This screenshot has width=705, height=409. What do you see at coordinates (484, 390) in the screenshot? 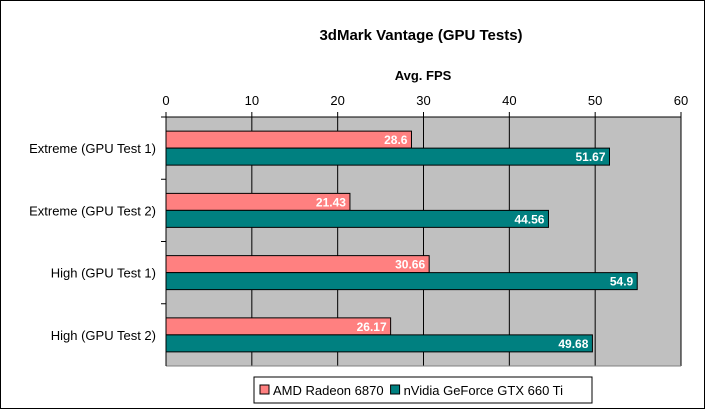
I see `legend-label: nVidia GeForce GTX 660 Ti` at bounding box center [484, 390].